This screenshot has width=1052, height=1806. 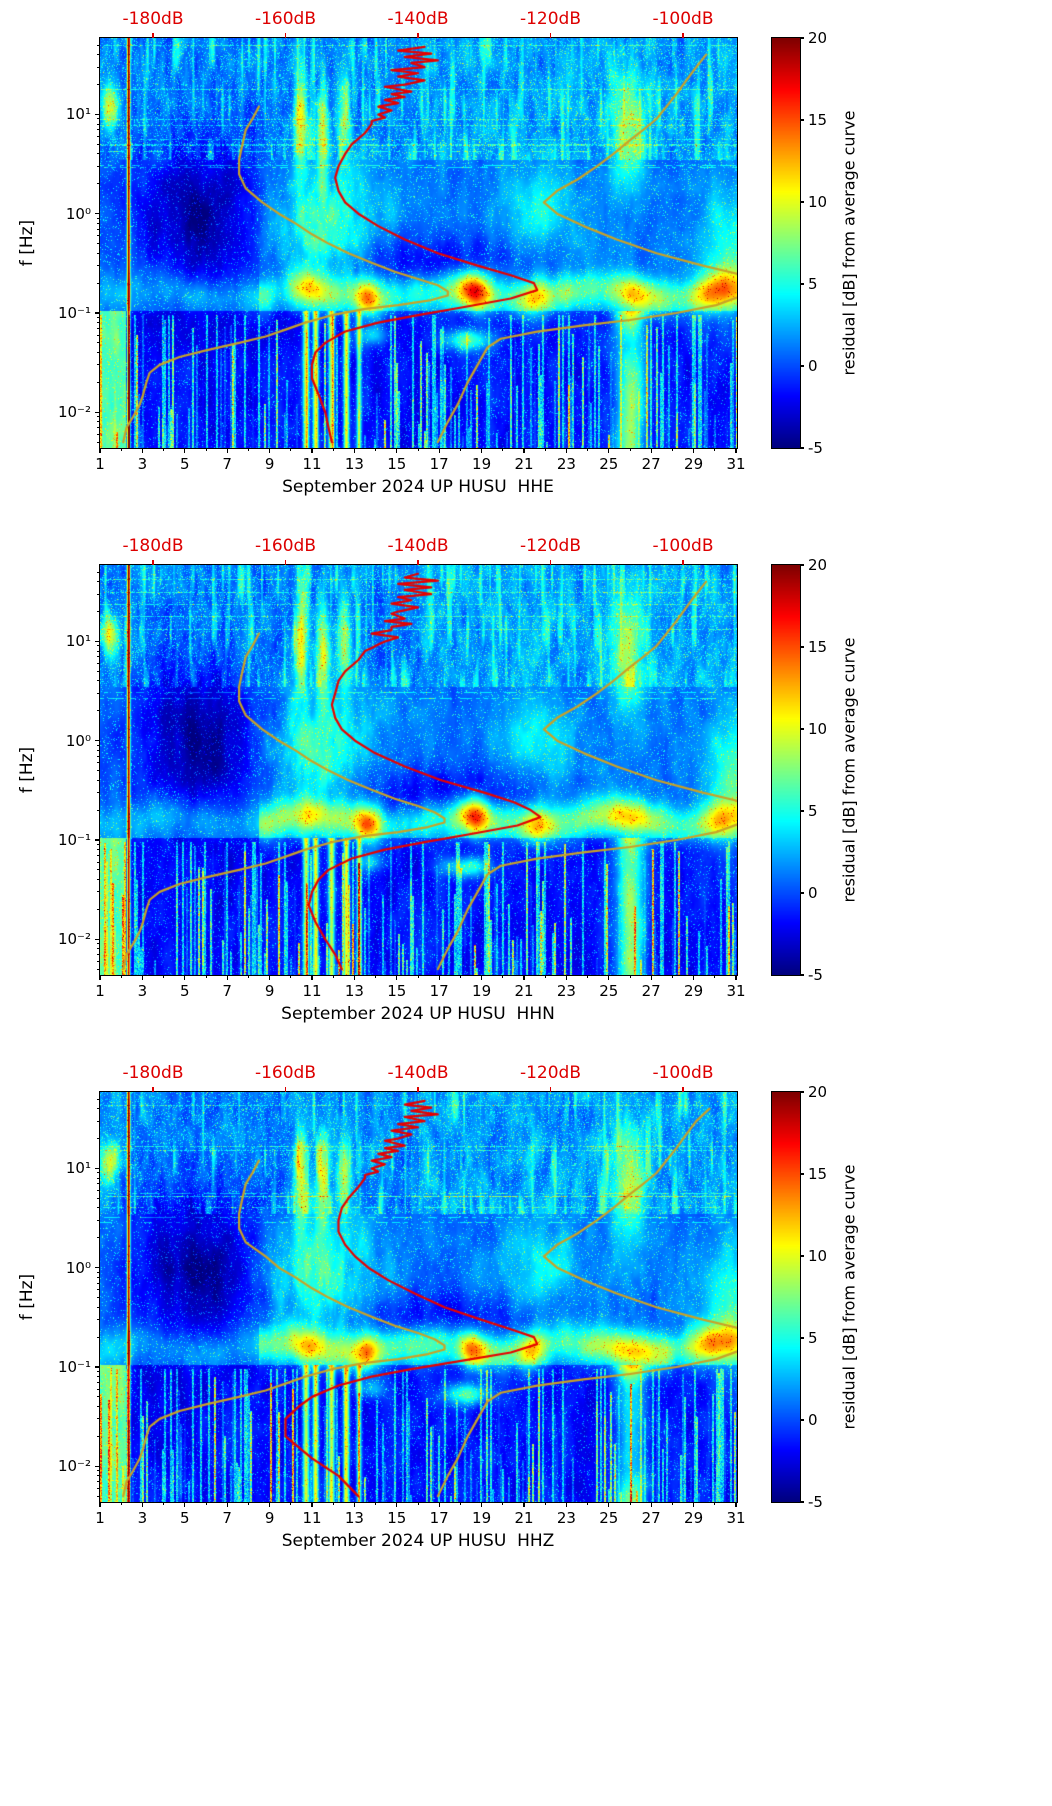 I want to click on x-tick-label: 31, so click(x=736, y=991).